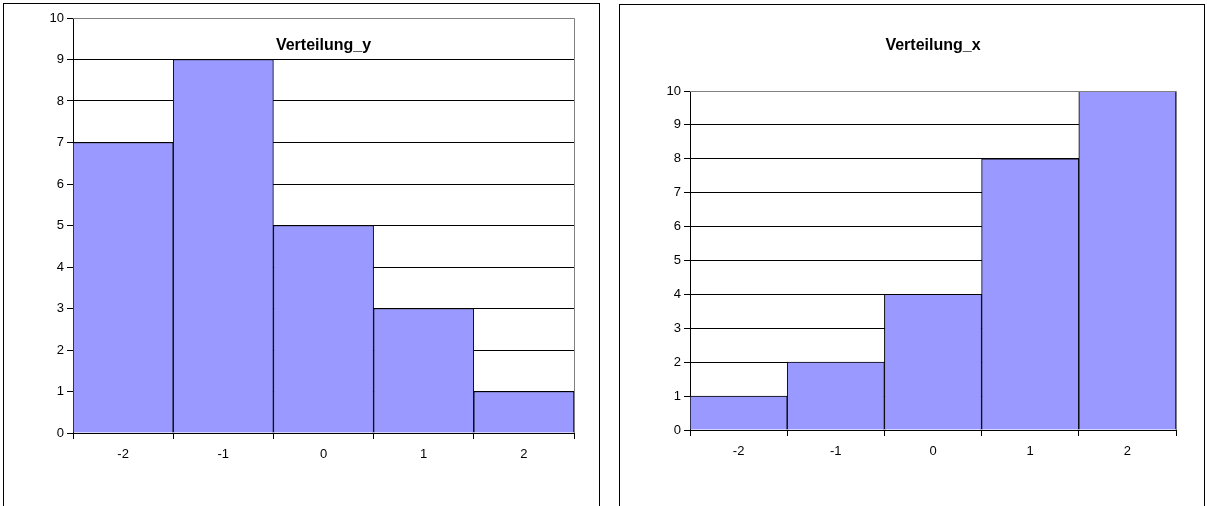  Describe the element at coordinates (933, 45) in the screenshot. I see `chart-title: Verteilung_x` at that location.